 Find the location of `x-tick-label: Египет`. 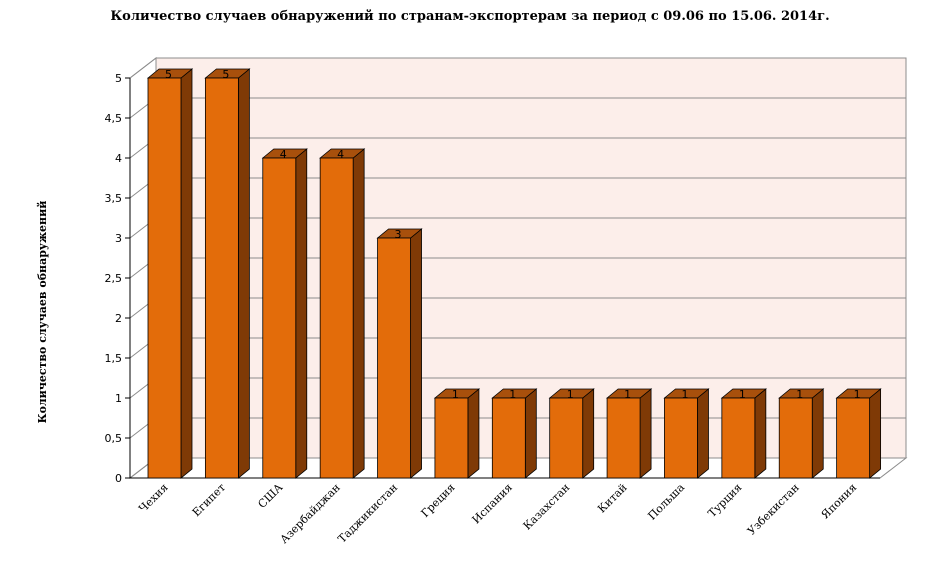

x-tick-label: Египет is located at coordinates (209, 500).